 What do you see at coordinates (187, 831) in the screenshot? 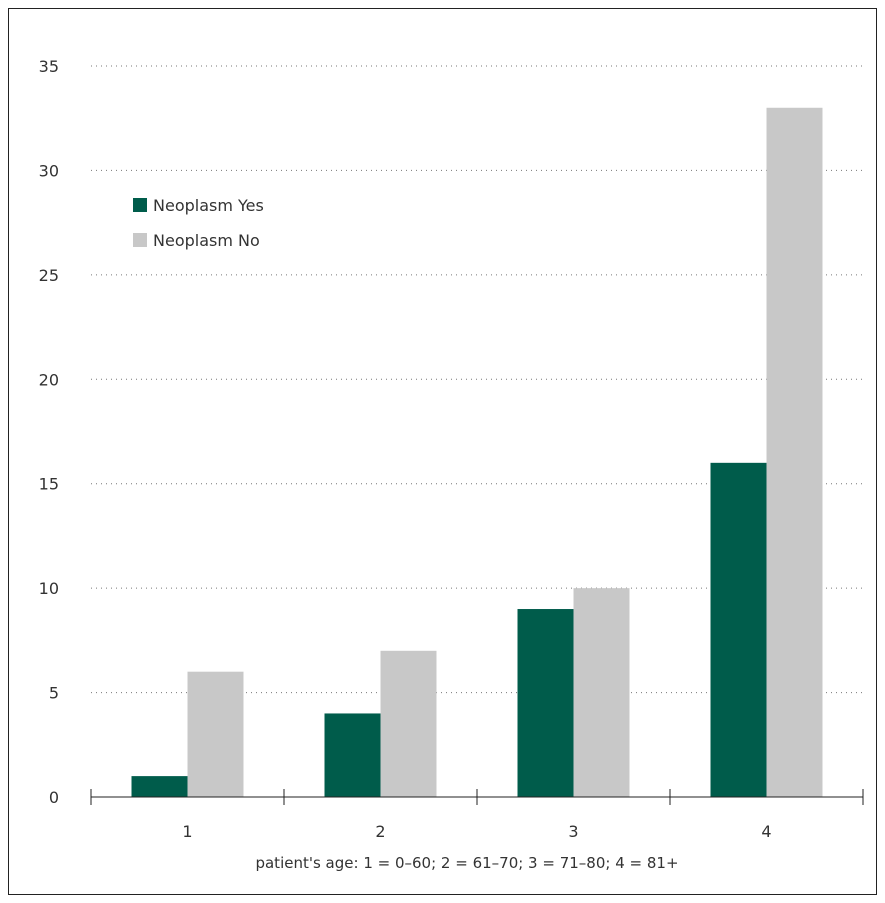
I see `x-tick-label: 1` at bounding box center [187, 831].